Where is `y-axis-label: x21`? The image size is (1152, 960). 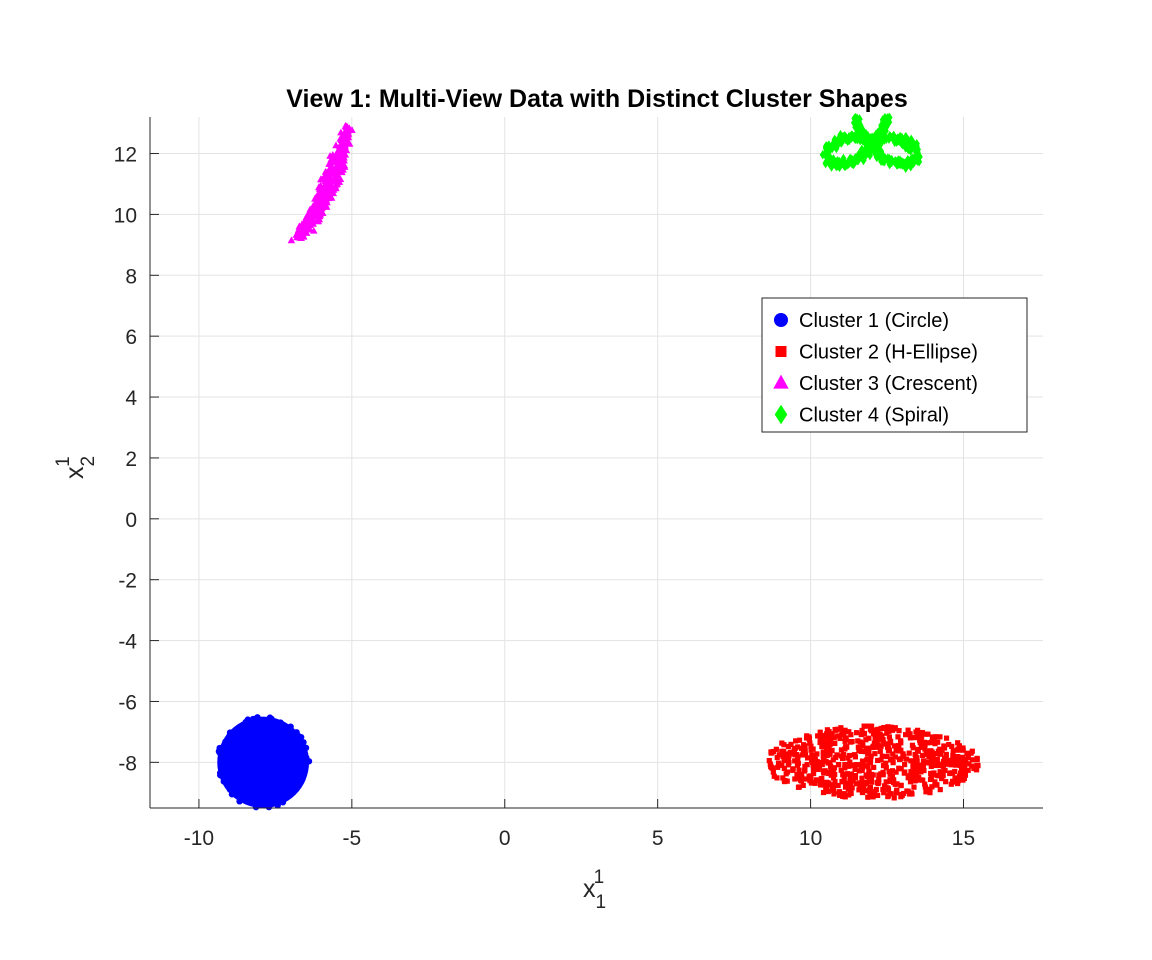
y-axis-label: x21 is located at coordinates (76, 467).